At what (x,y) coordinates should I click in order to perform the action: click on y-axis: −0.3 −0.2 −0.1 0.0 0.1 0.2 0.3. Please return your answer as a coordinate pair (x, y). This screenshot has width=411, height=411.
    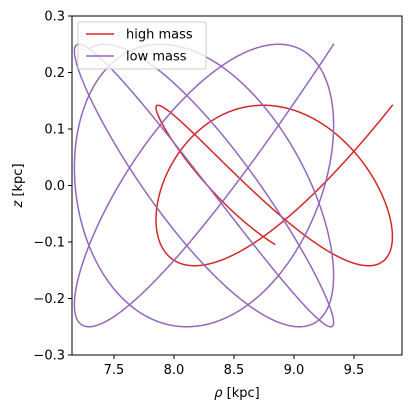
    Looking at the image, I should click on (52, 187).